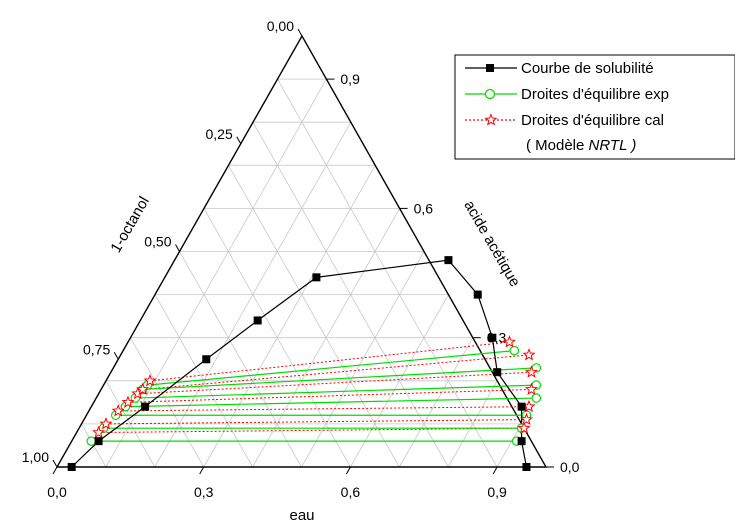 The image size is (735, 523). I want to click on bottom-tick-label: 0,6, so click(351, 492).